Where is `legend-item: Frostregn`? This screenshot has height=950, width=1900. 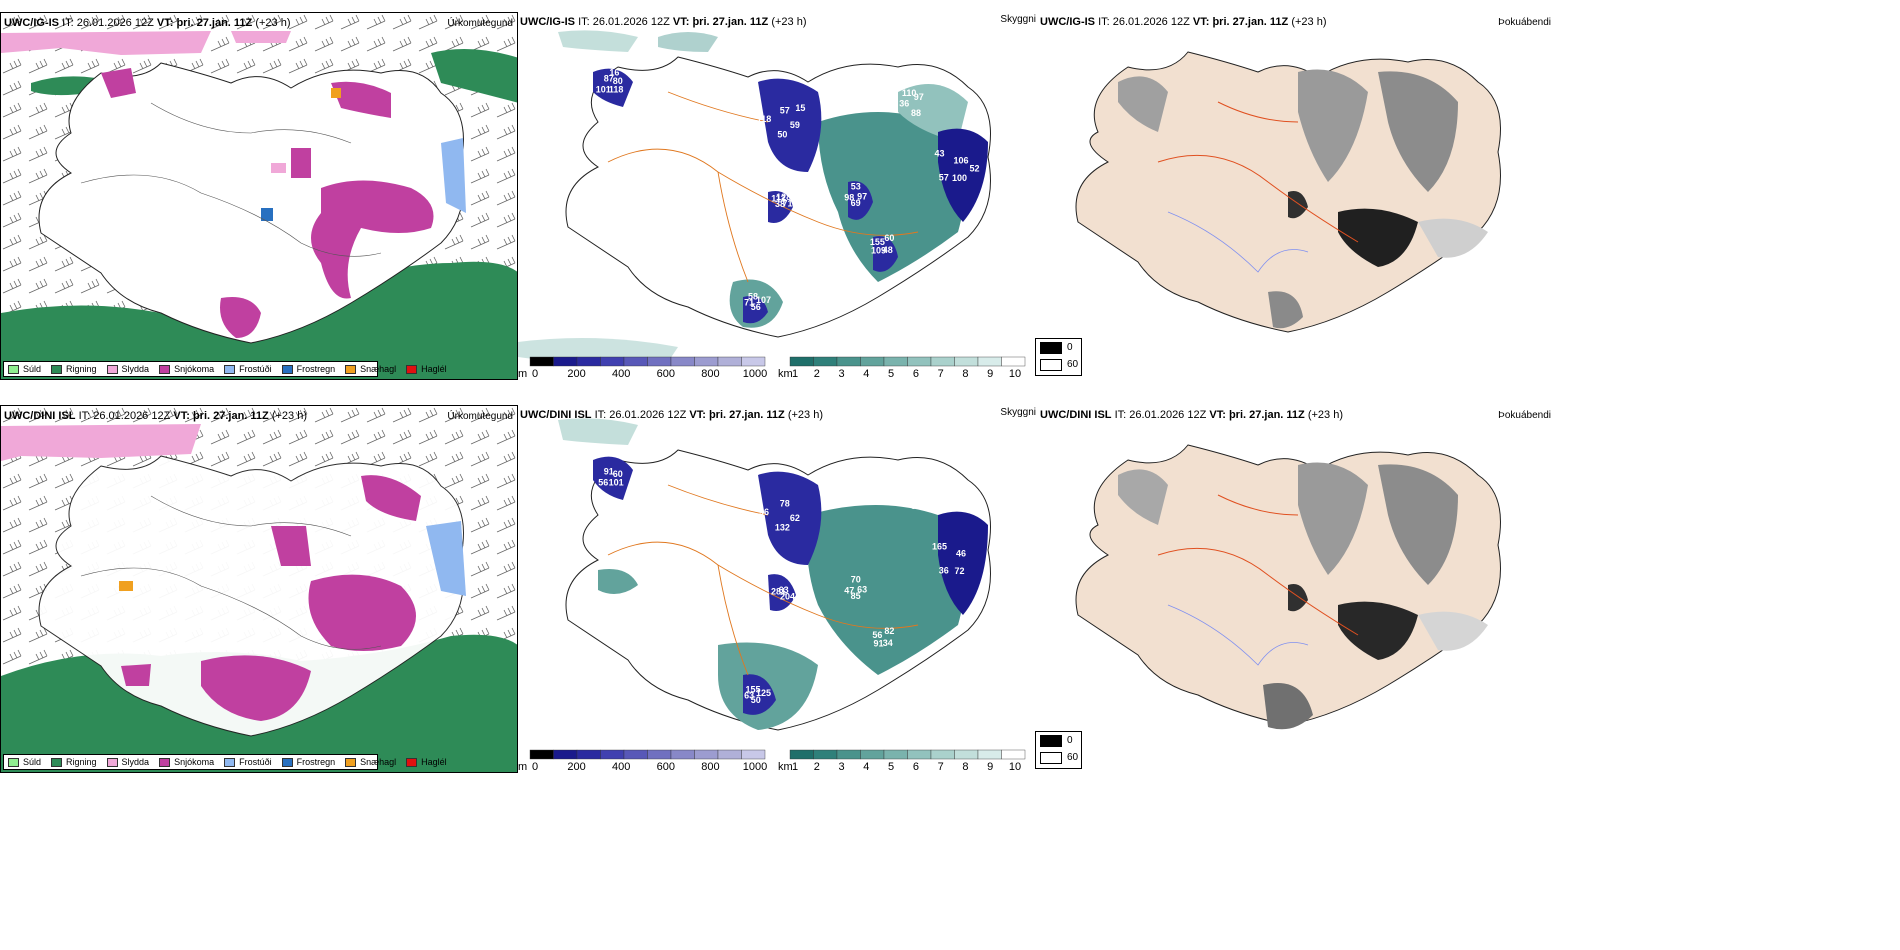 legend-item: Frostregn is located at coordinates (308, 369).